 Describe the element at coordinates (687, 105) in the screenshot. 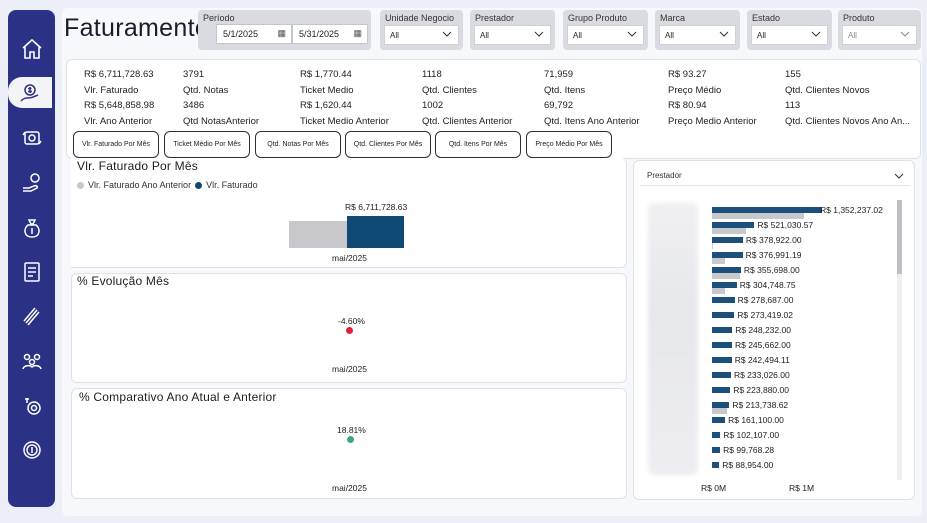

I see `kpi-value: R$ 80.94` at that location.